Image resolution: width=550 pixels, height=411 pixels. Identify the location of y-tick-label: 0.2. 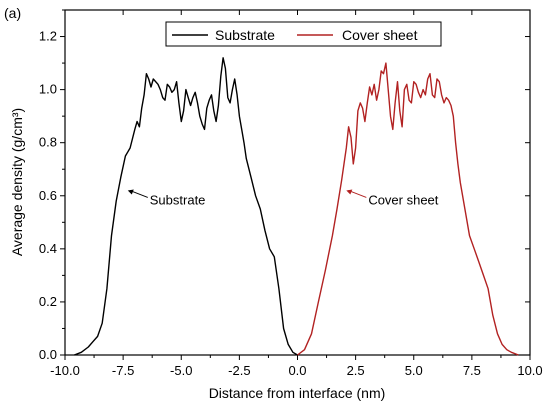
(48, 301).